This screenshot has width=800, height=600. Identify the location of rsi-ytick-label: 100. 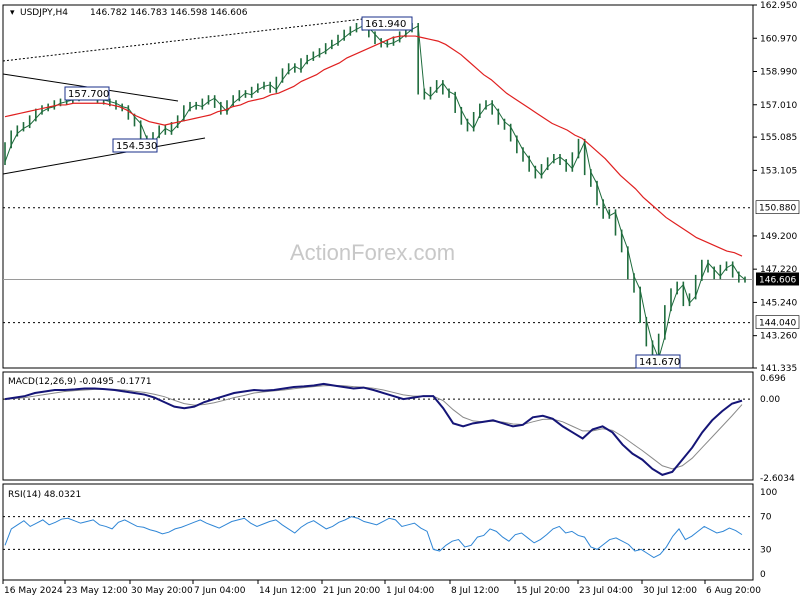
(768, 493).